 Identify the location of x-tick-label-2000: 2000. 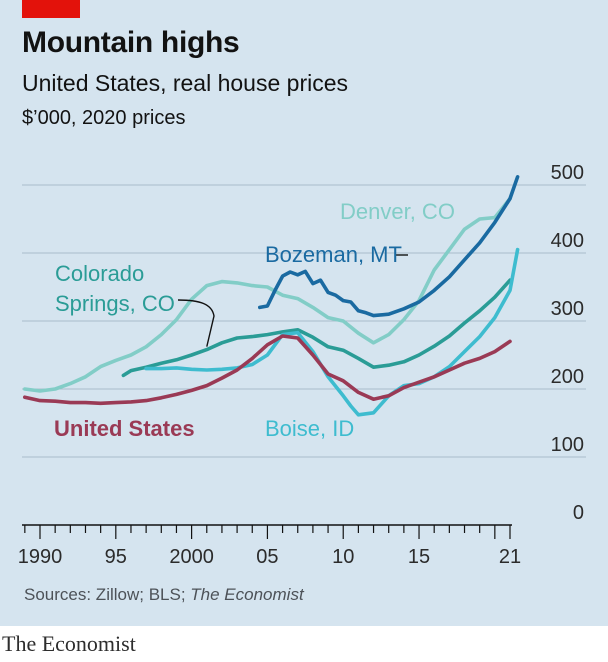
(191, 557).